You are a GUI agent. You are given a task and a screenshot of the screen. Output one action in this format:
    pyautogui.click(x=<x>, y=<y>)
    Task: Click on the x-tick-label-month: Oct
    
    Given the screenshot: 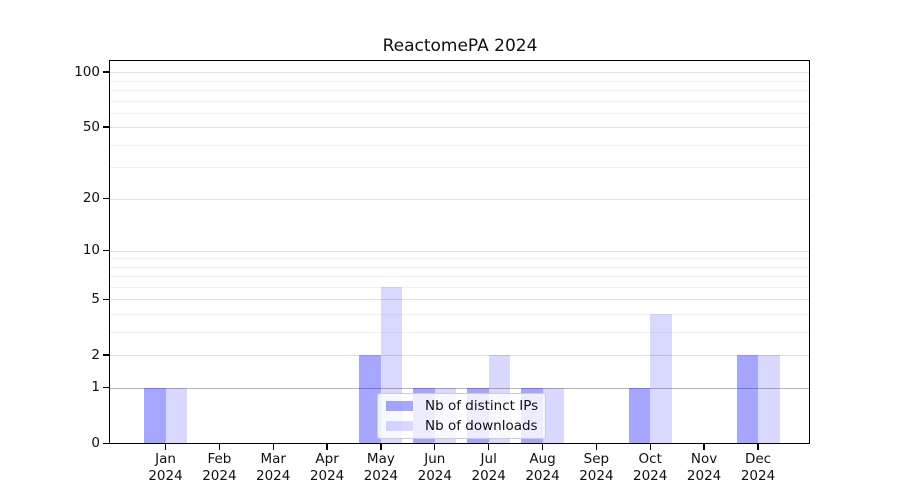 What is the action you would take?
    pyautogui.click(x=650, y=459)
    